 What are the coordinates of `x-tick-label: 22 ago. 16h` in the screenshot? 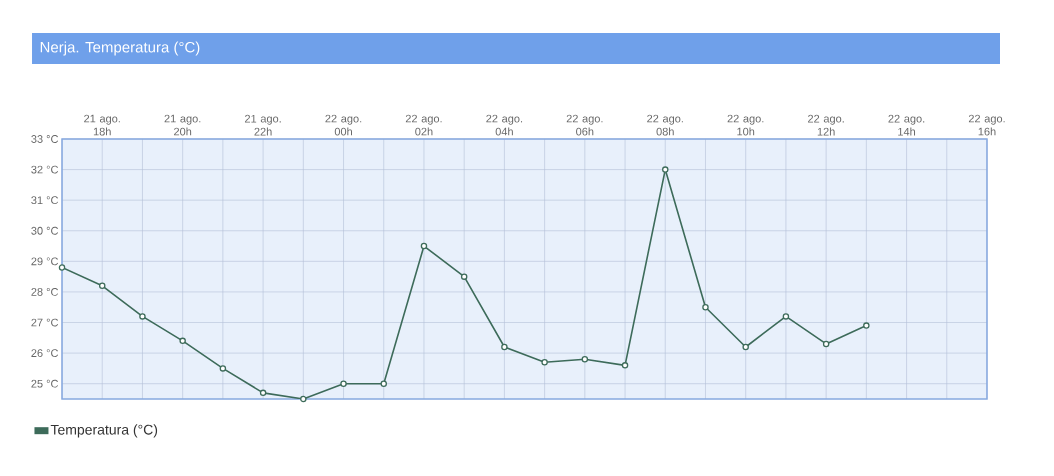 It's located at (986, 125).